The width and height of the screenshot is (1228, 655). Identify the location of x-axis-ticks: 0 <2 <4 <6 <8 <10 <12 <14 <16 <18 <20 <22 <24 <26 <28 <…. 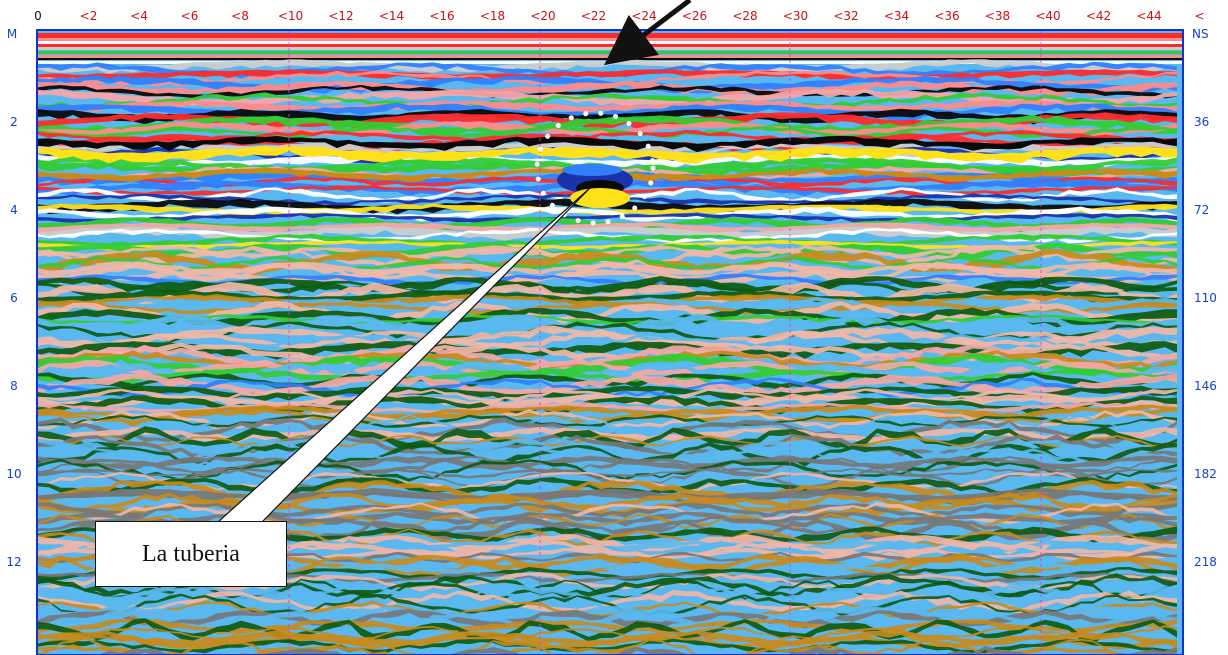
(619, 16).